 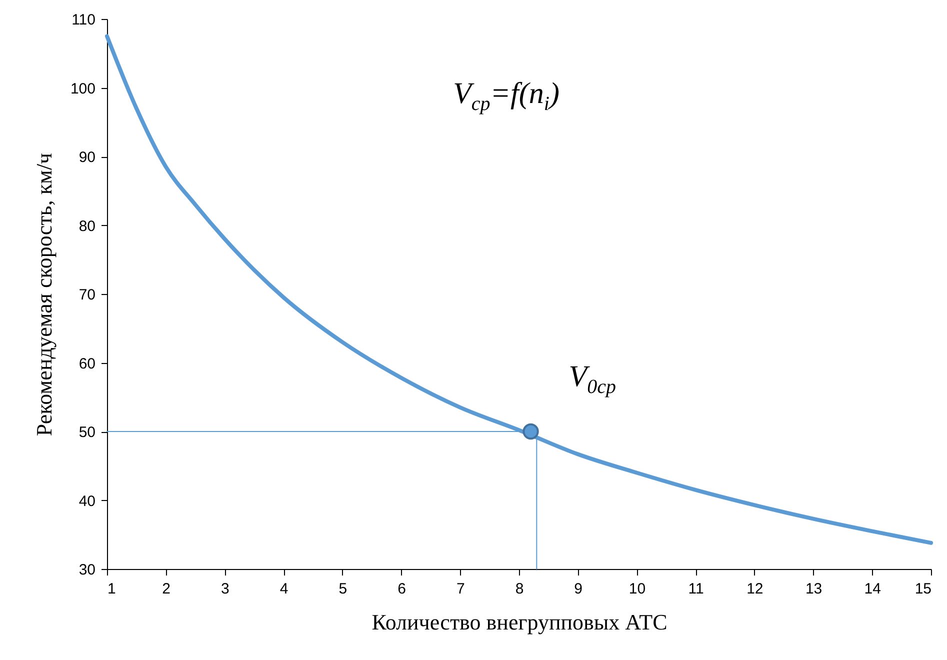 I want to click on x-tick-label: 10, so click(x=637, y=589).